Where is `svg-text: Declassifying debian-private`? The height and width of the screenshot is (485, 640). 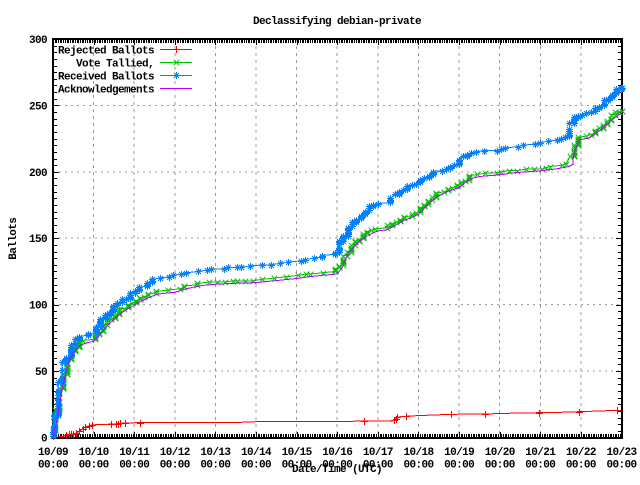
svg-text: Declassifying debian-private is located at coordinates (337, 22).